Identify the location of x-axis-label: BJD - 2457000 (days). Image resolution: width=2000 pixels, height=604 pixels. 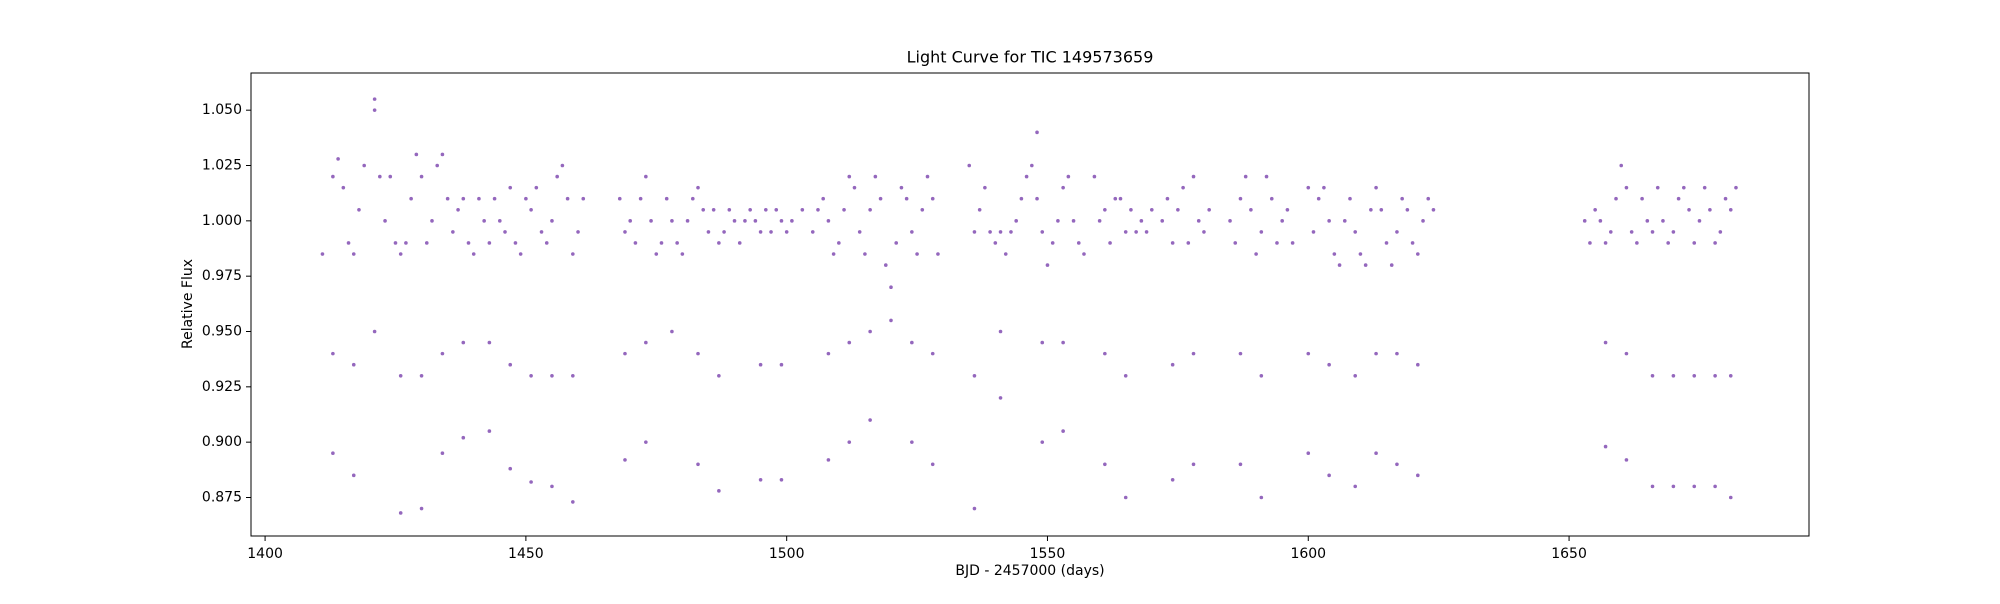
(1029, 571).